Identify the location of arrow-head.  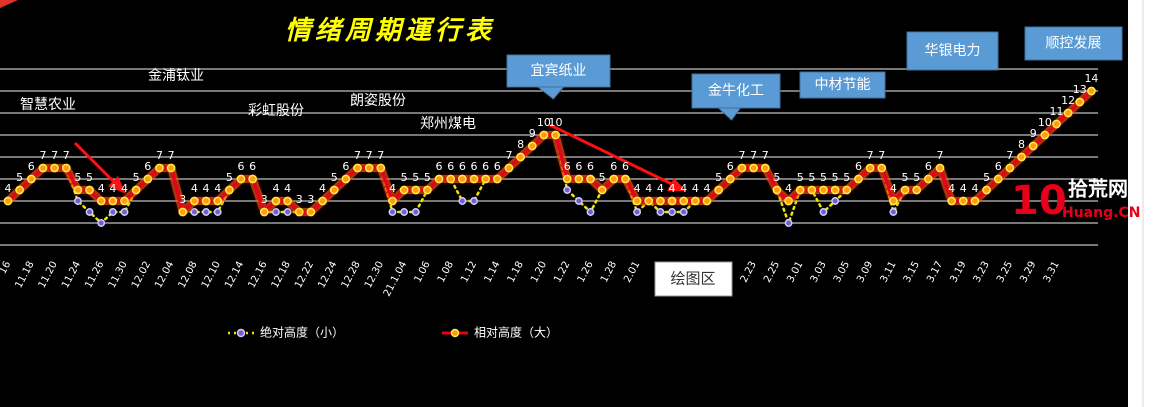
(676, 184).